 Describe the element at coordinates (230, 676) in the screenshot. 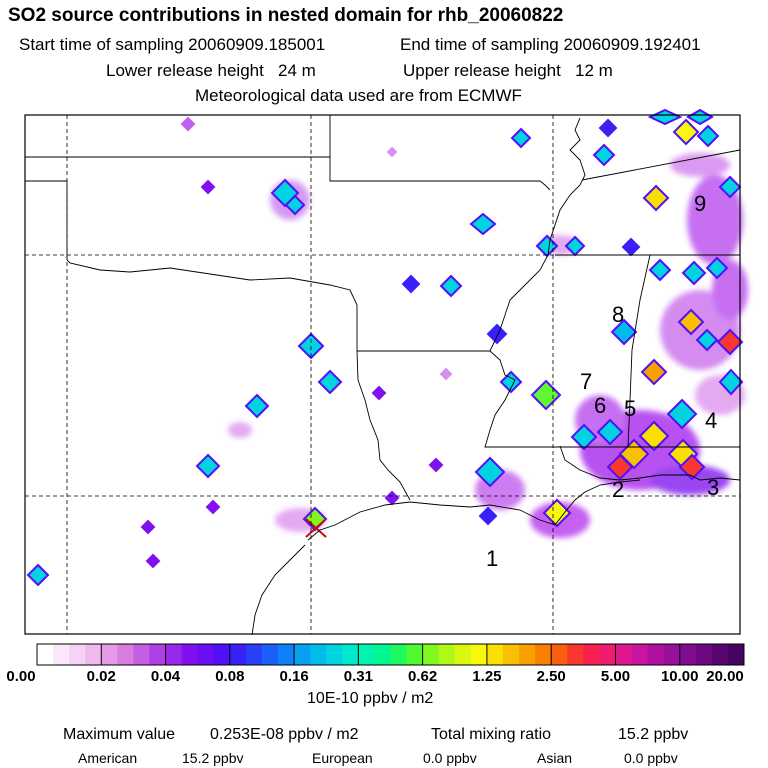

I see `colorbar-tick-label: 0.08` at that location.